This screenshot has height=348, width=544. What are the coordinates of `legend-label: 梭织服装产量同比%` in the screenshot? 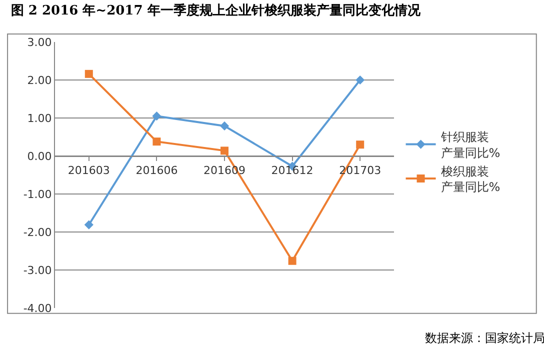 It's located at (470, 179).